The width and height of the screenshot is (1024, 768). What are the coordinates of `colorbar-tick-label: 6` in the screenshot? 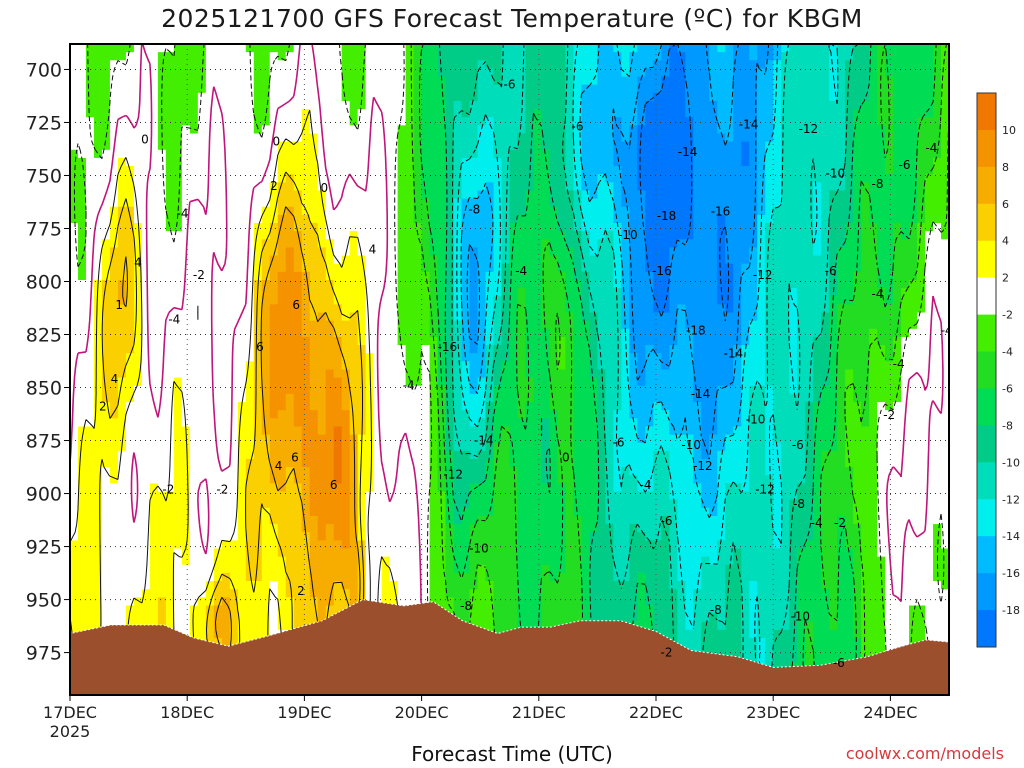 It's located at (1005, 204).